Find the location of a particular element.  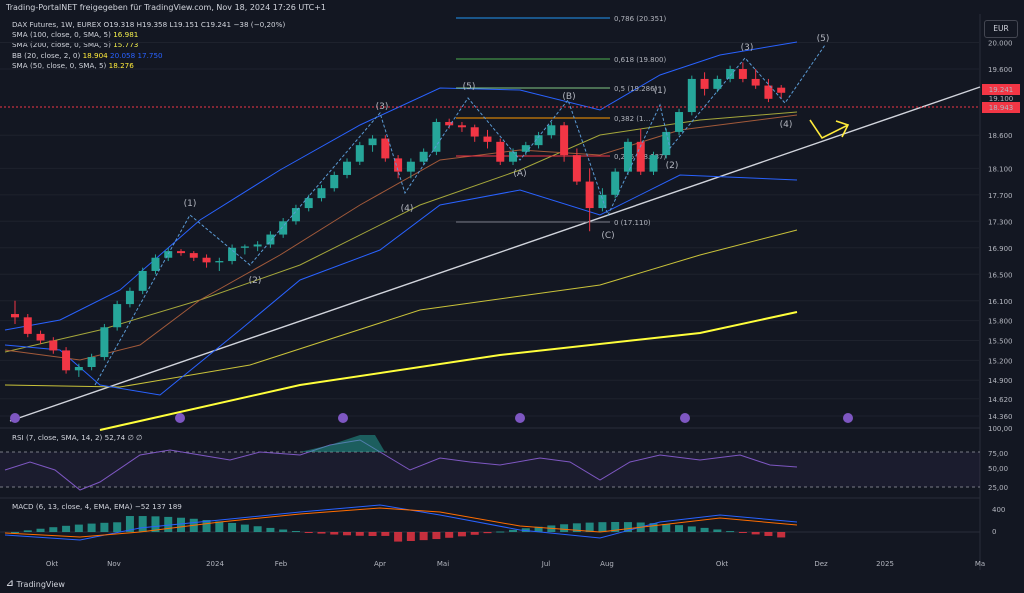

legend-sma50-value: 18.276 is located at coordinates (121, 65).